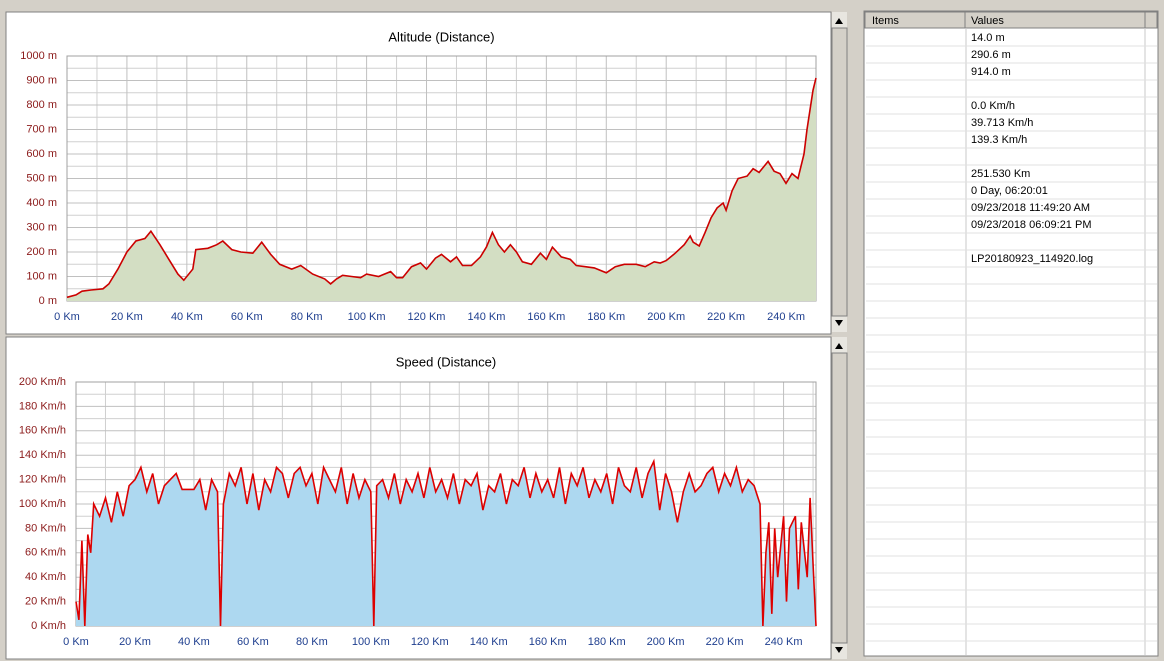  I want to click on y-tick-label: 120 Km/h, so click(42, 480).